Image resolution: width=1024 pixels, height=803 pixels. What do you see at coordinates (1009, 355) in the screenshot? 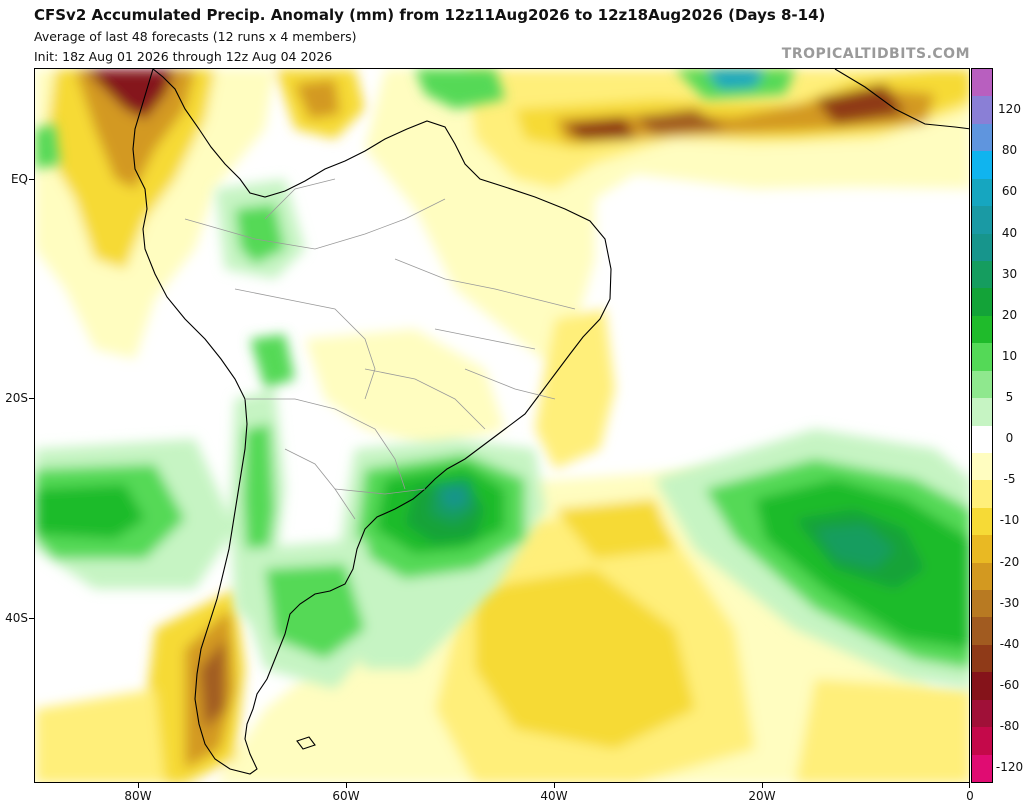
I see `colorbar-label: 10` at bounding box center [1009, 355].